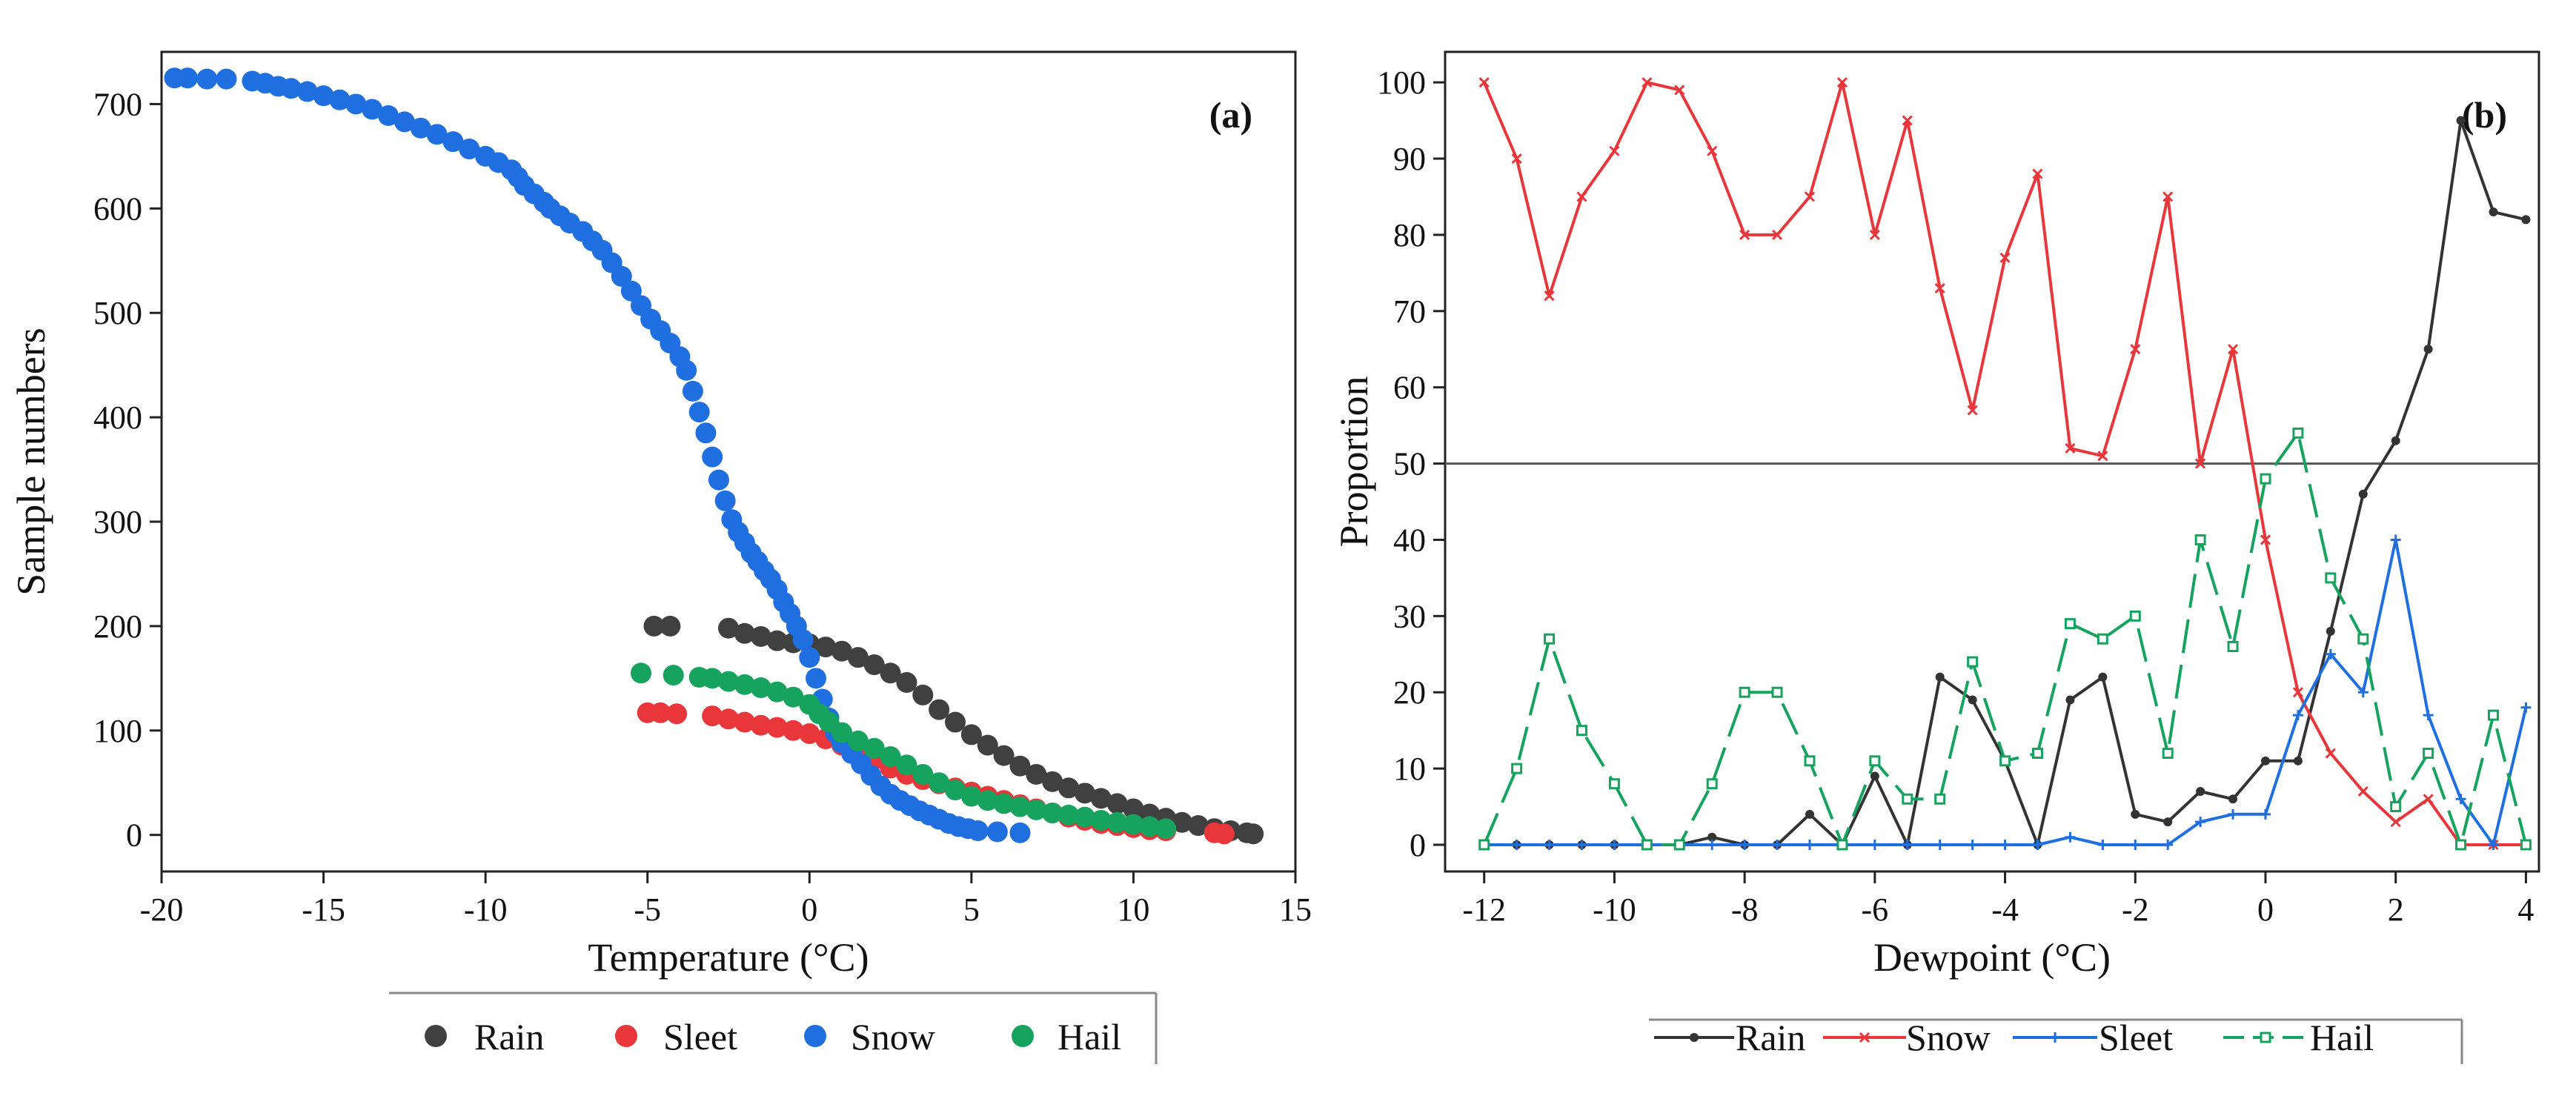 This screenshot has height=1096, width=2576. I want to click on panel-a-x-axis: -20 -15 -10 -5 0 5 10 15, so click(726, 899).